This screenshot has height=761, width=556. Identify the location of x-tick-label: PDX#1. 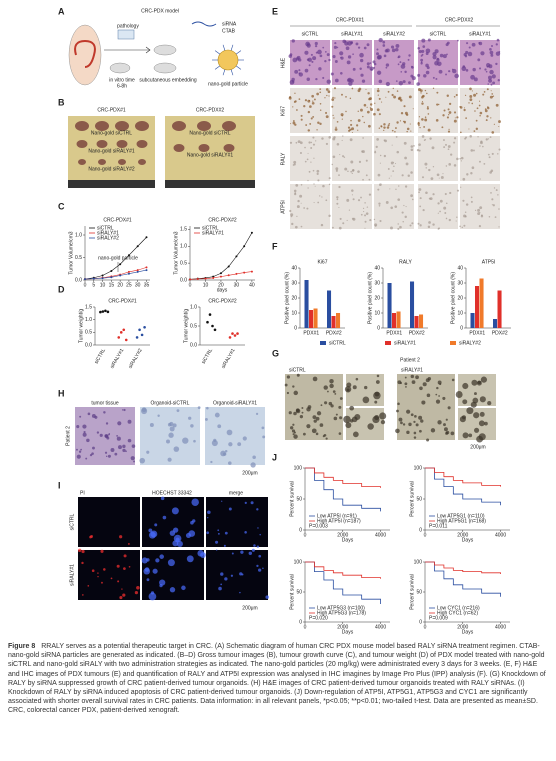
(311, 333).